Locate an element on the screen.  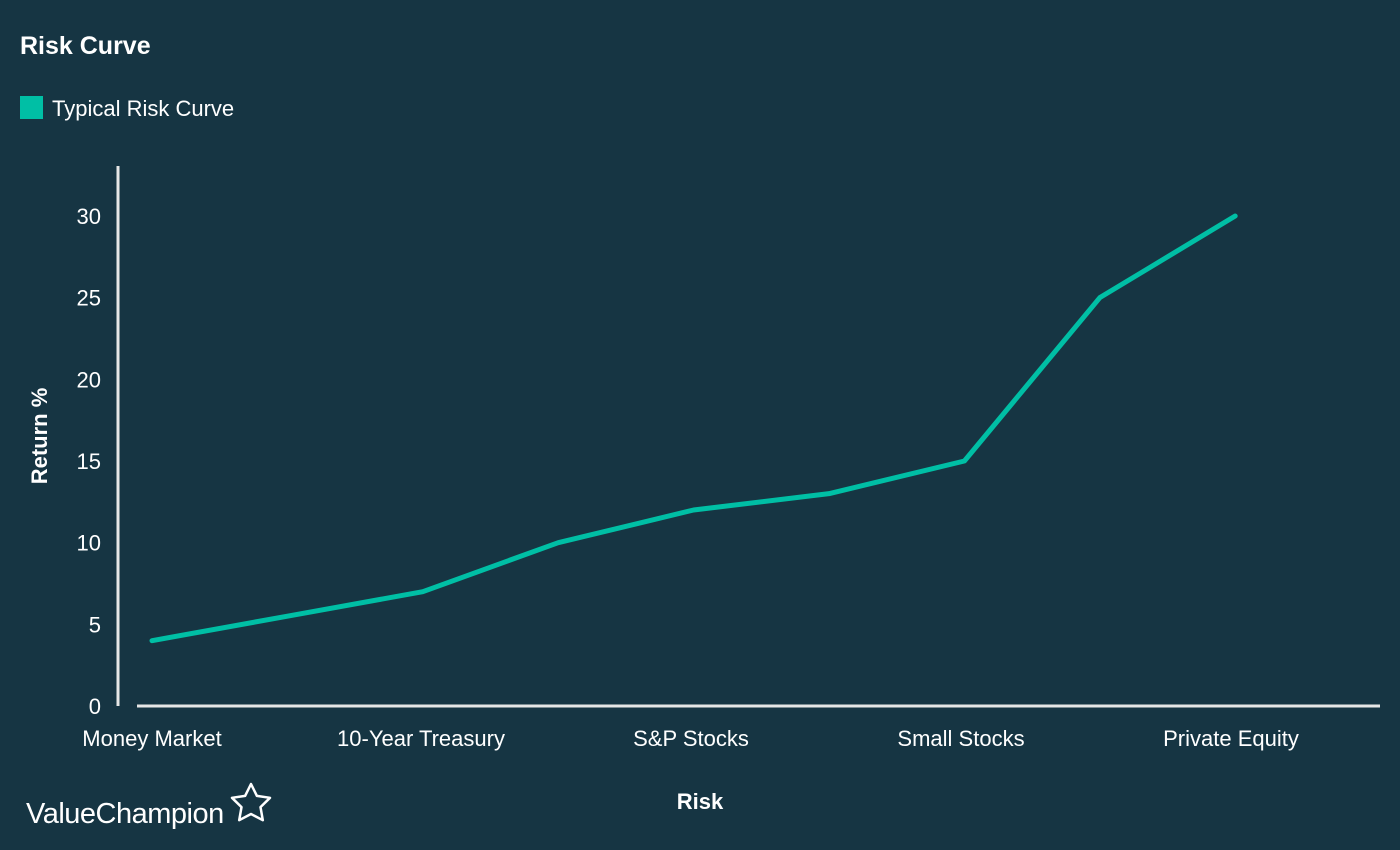
x-tick-label: Money Market is located at coordinates (151, 738).